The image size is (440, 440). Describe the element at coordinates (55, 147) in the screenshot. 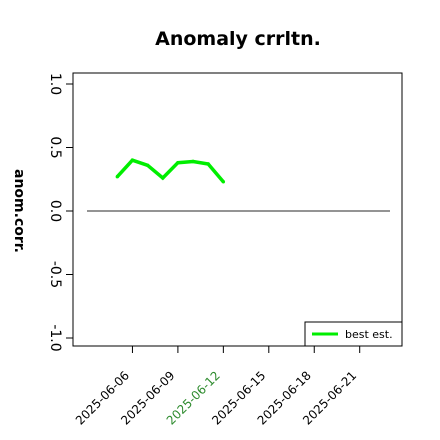

I see `y-tick-label-3: 0.5` at that location.